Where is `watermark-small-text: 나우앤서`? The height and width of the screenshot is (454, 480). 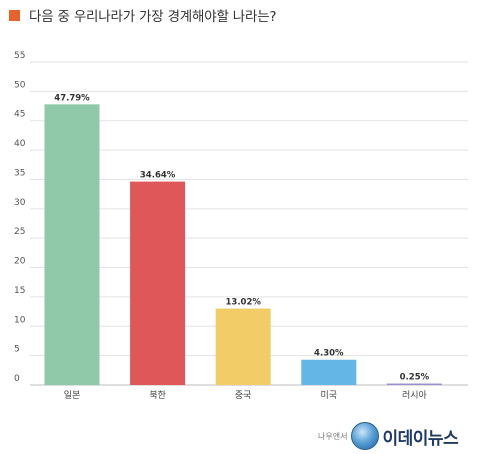
watermark-small-text: 나우앤서 is located at coordinates (333, 436).